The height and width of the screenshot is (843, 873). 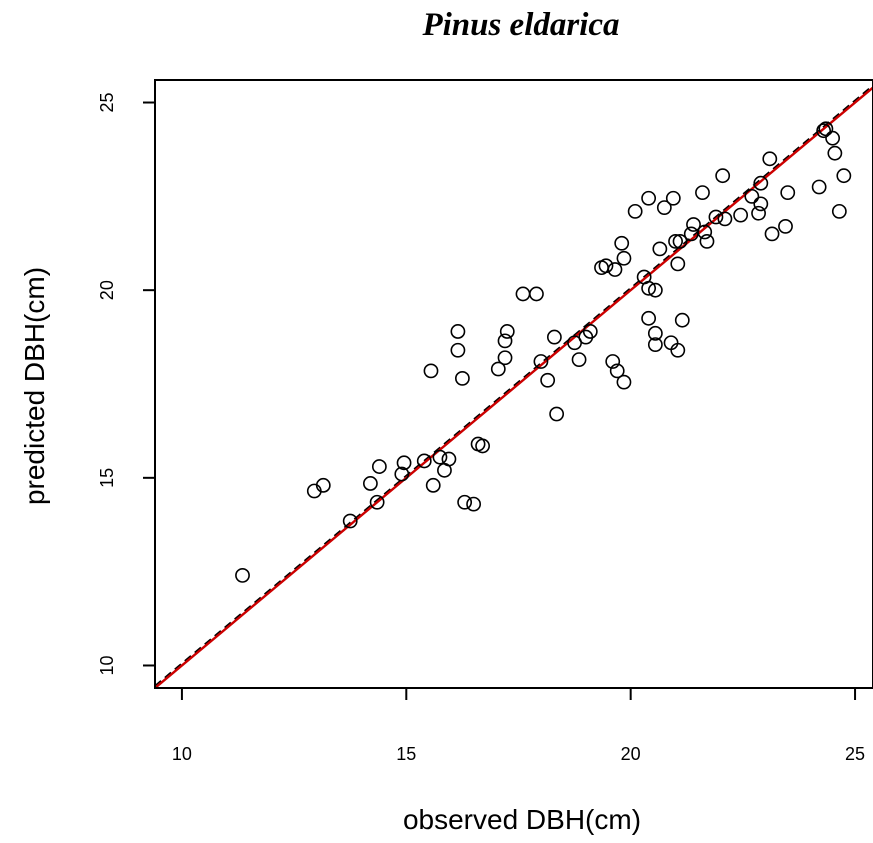 I want to click on x-tick-label: 20, so click(x=631, y=754).